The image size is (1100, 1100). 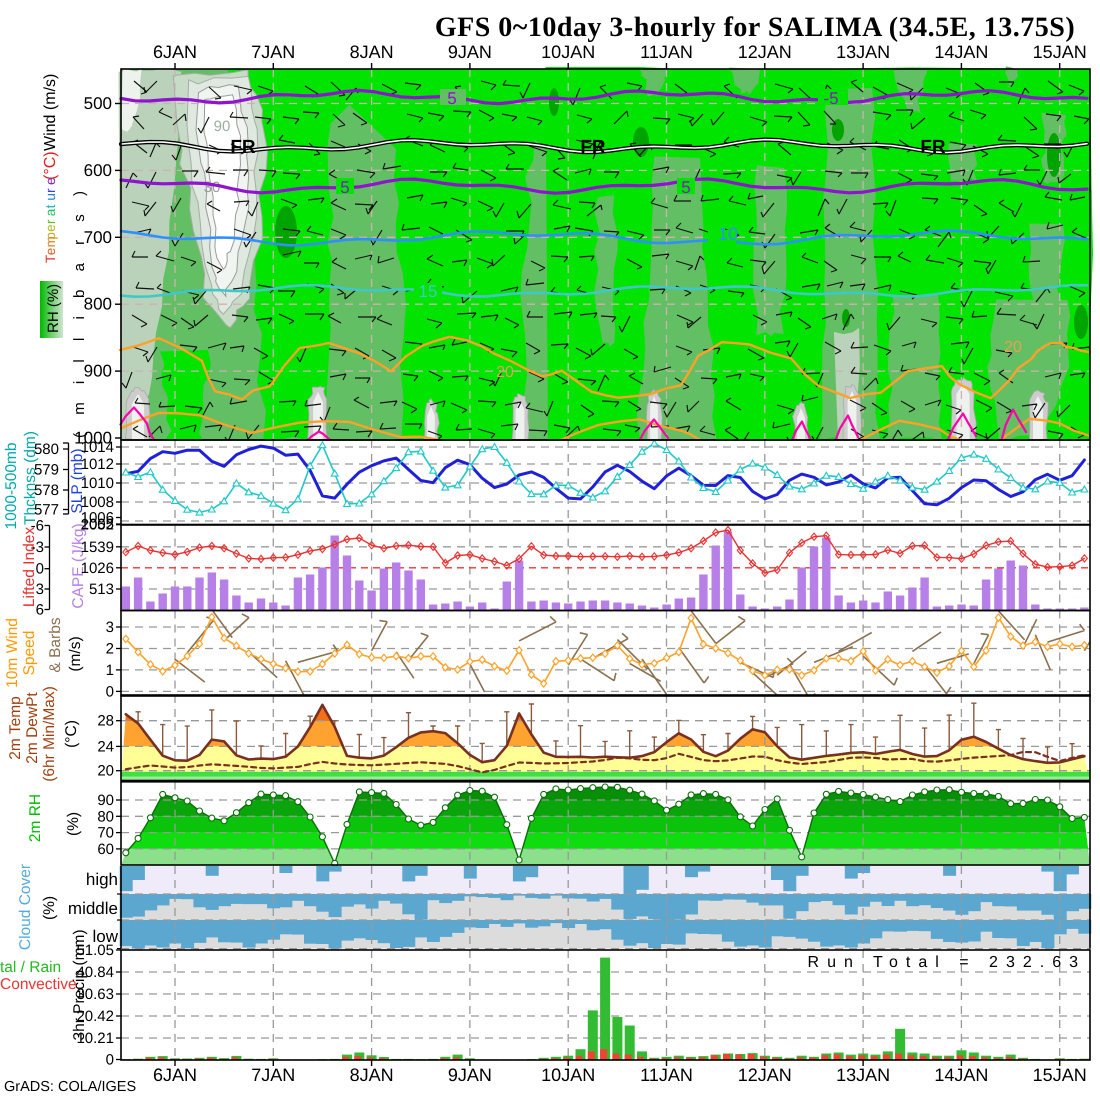 What do you see at coordinates (101, 589) in the screenshot?
I see `svg-text: 513` at bounding box center [101, 589].